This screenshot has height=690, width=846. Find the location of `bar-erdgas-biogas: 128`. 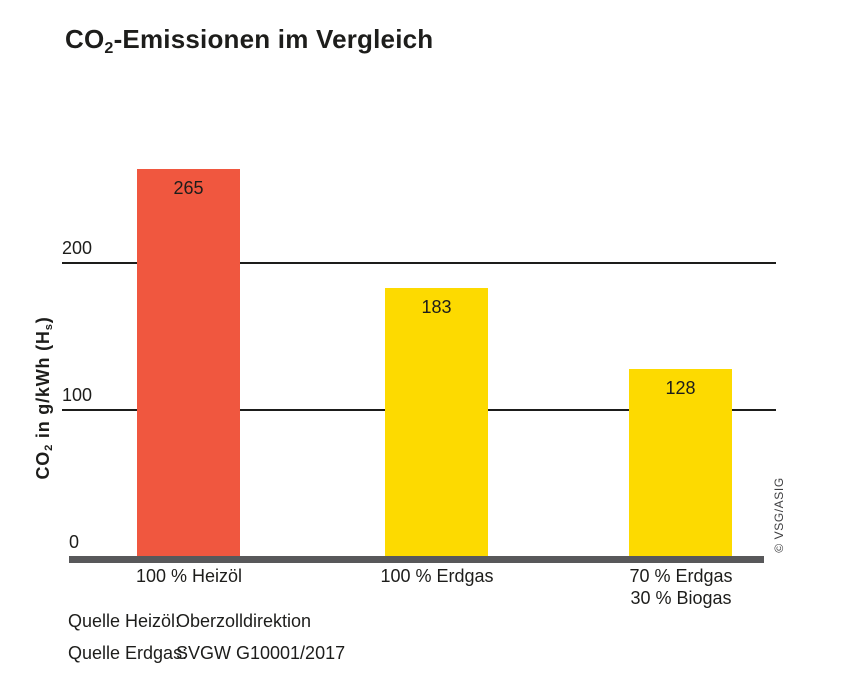

bar-erdgas-biogas: 128 is located at coordinates (680, 462).